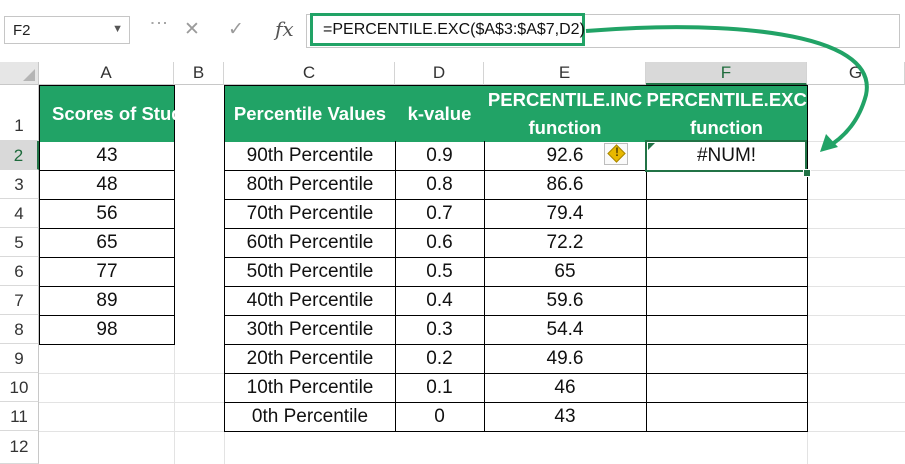 The height and width of the screenshot is (464, 905). I want to click on chevron-down-icon: ▼, so click(117, 29).